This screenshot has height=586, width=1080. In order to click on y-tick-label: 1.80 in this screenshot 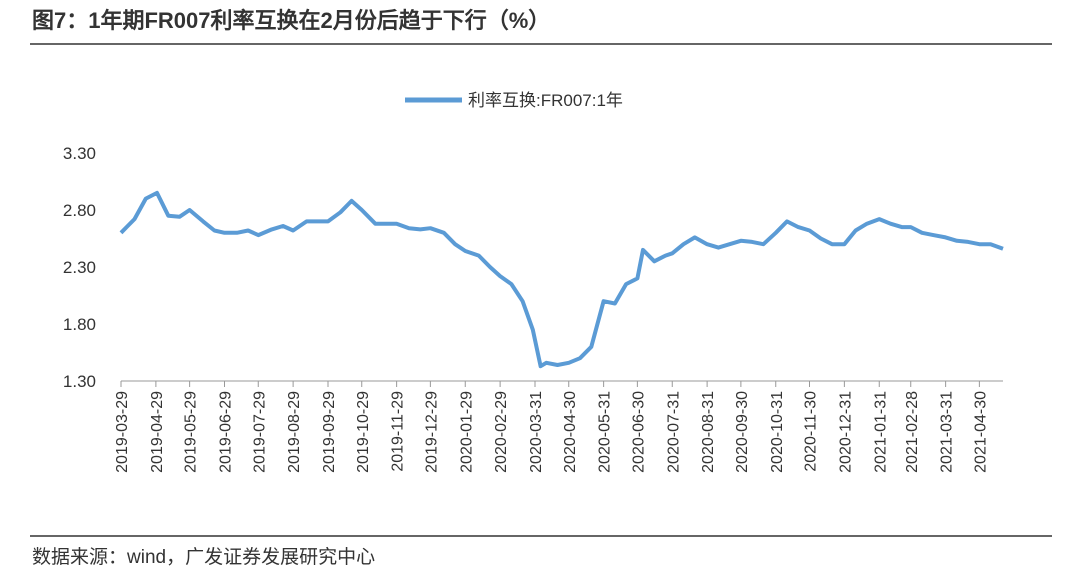, I will do `click(79, 324)`.